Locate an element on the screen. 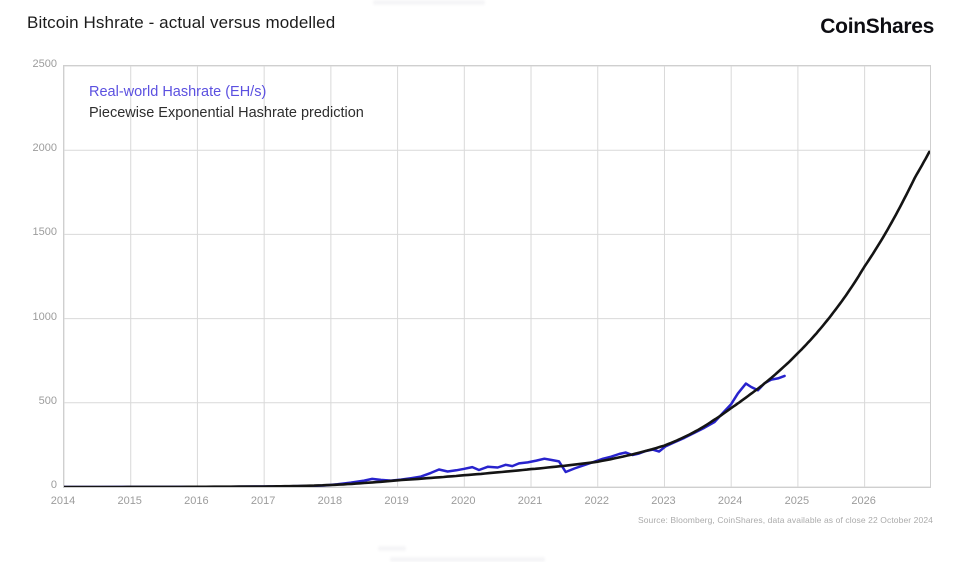 The height and width of the screenshot is (562, 967). y-tick-label: 2500 is located at coordinates (44, 64).